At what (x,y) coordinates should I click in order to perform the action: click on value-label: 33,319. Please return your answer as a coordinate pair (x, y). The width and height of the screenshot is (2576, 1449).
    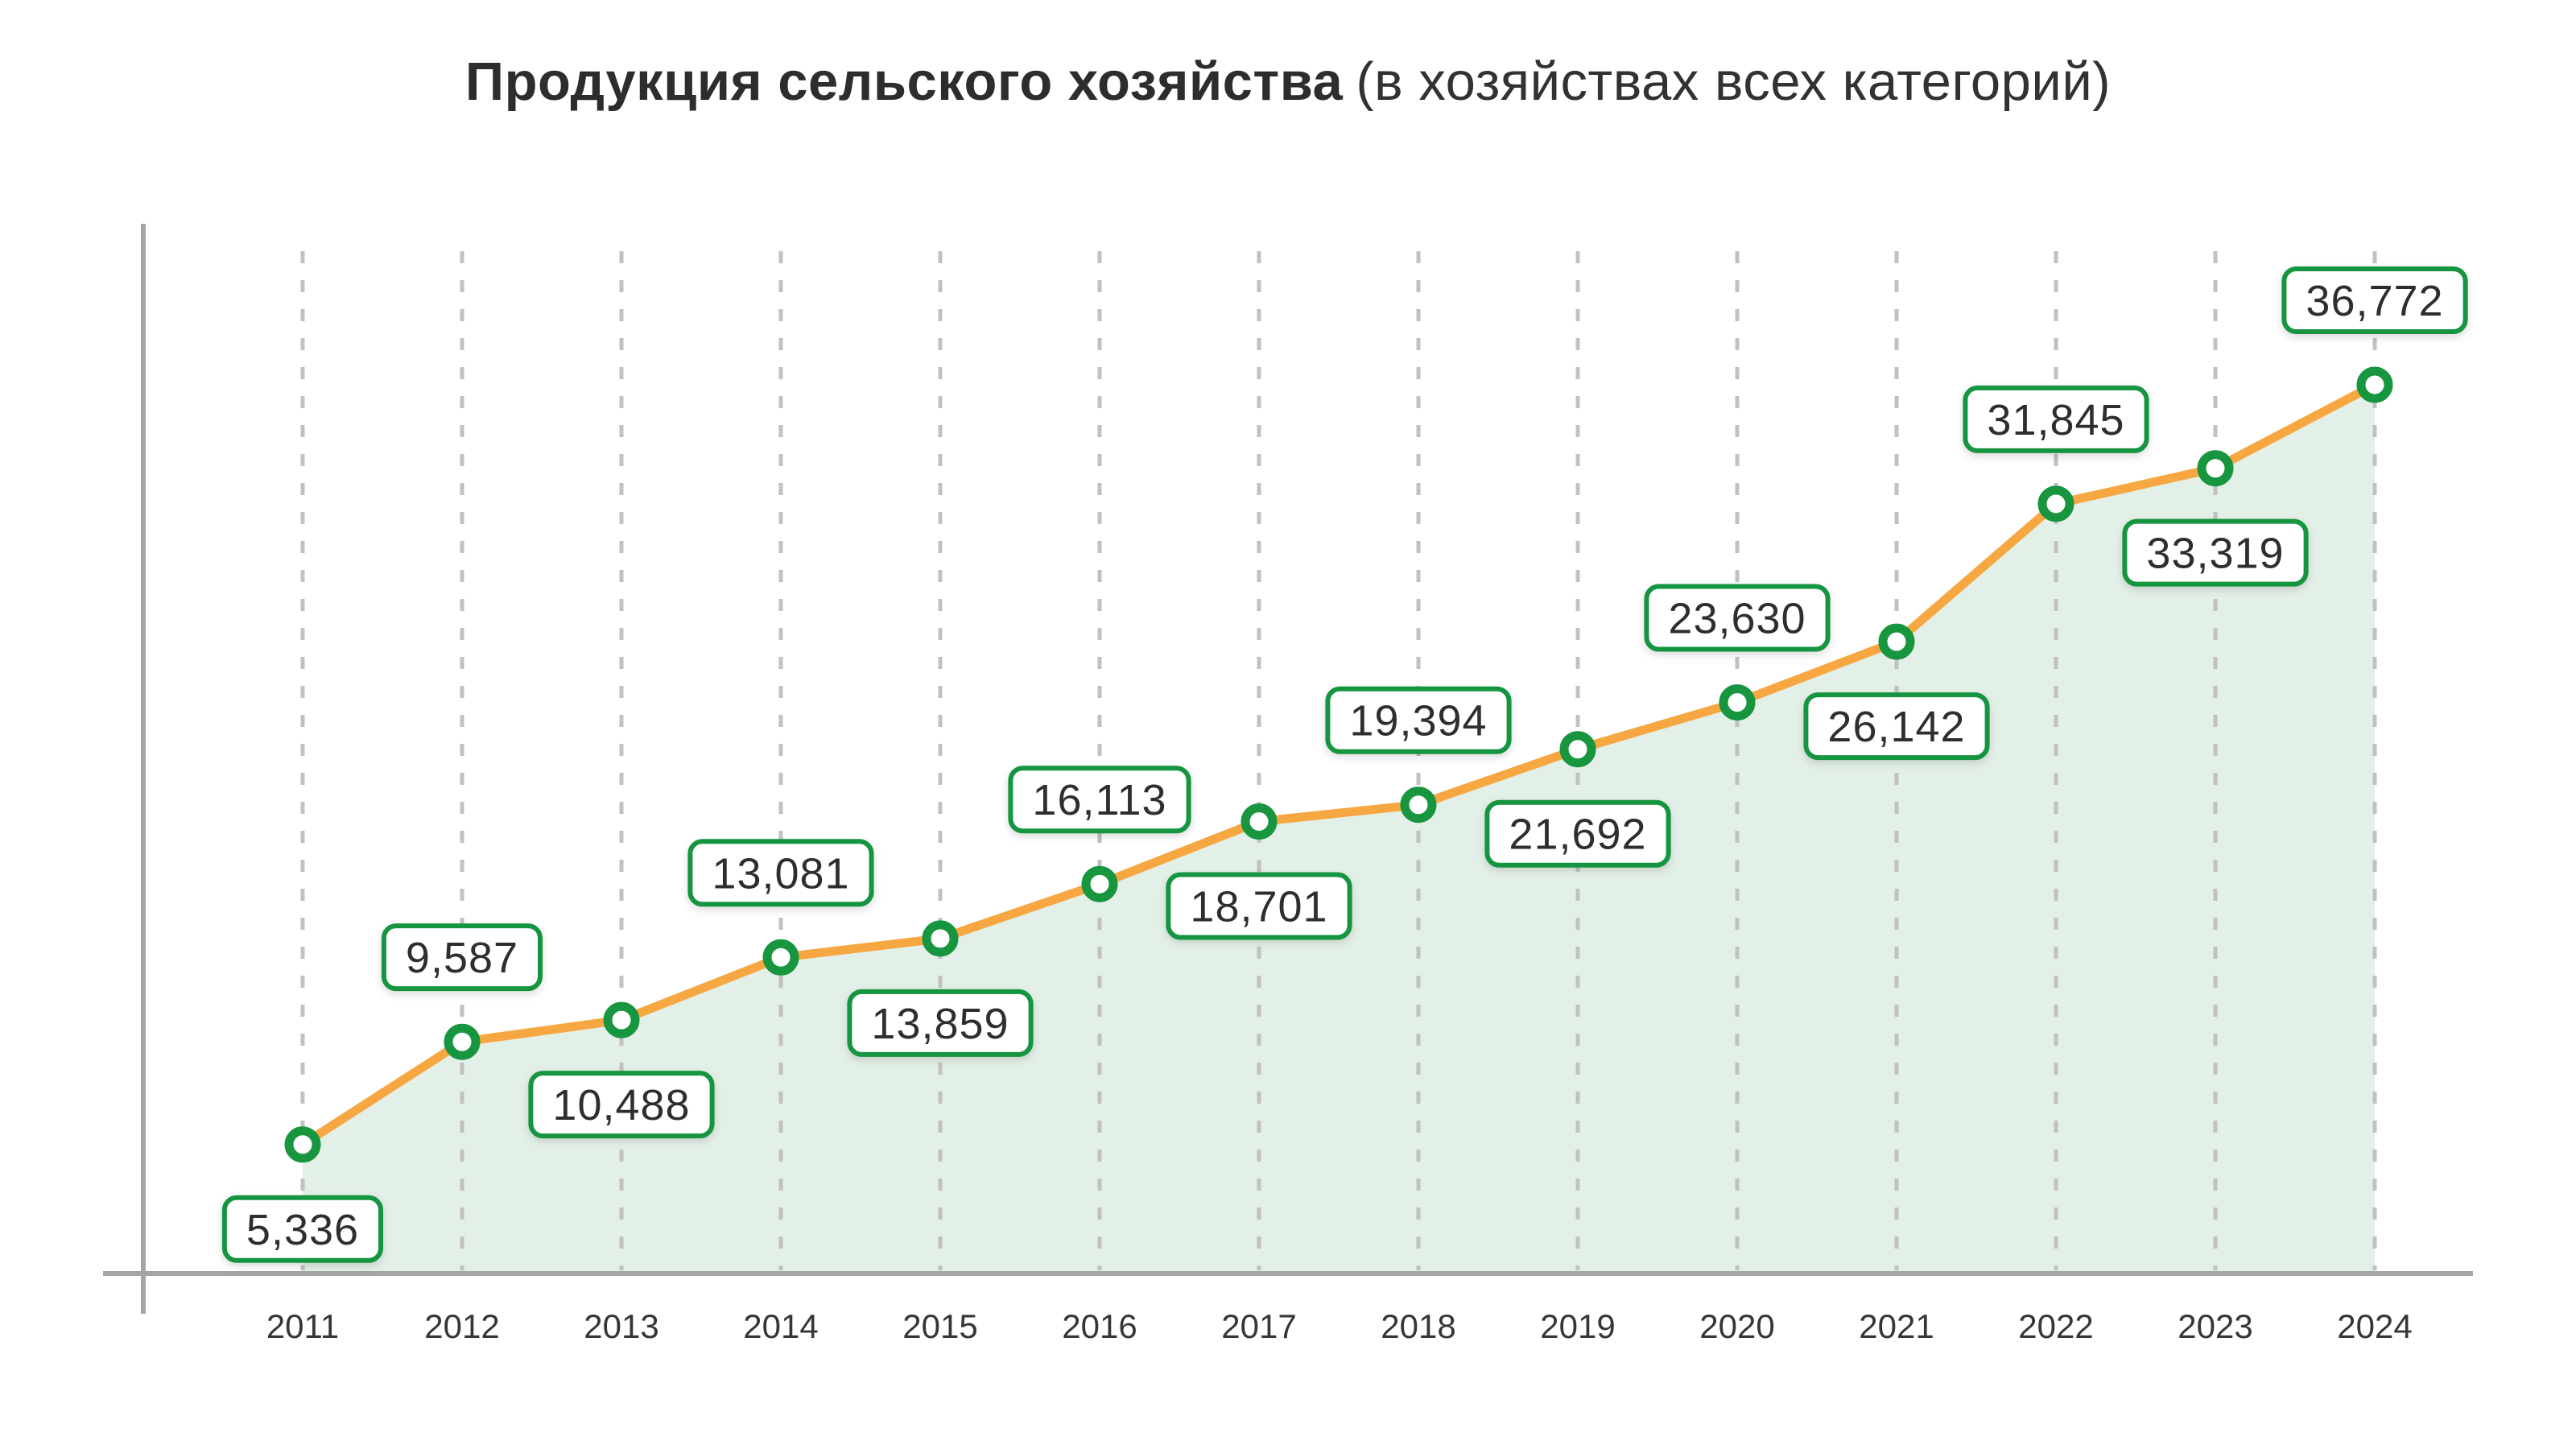
    Looking at the image, I should click on (2215, 552).